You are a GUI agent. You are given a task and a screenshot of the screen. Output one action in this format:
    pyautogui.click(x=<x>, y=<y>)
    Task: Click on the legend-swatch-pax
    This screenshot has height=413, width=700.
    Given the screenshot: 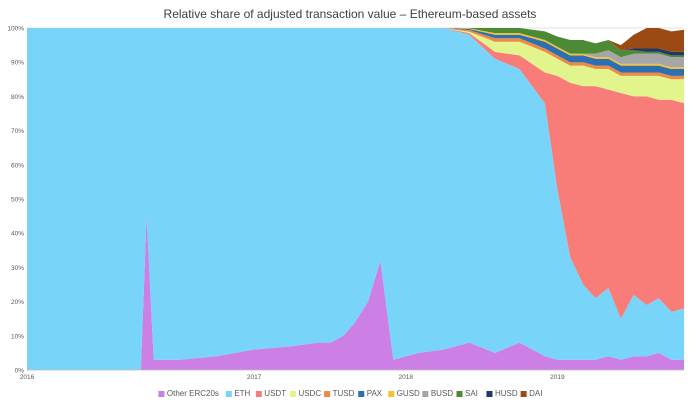 What is the action you would take?
    pyautogui.click(x=361, y=394)
    